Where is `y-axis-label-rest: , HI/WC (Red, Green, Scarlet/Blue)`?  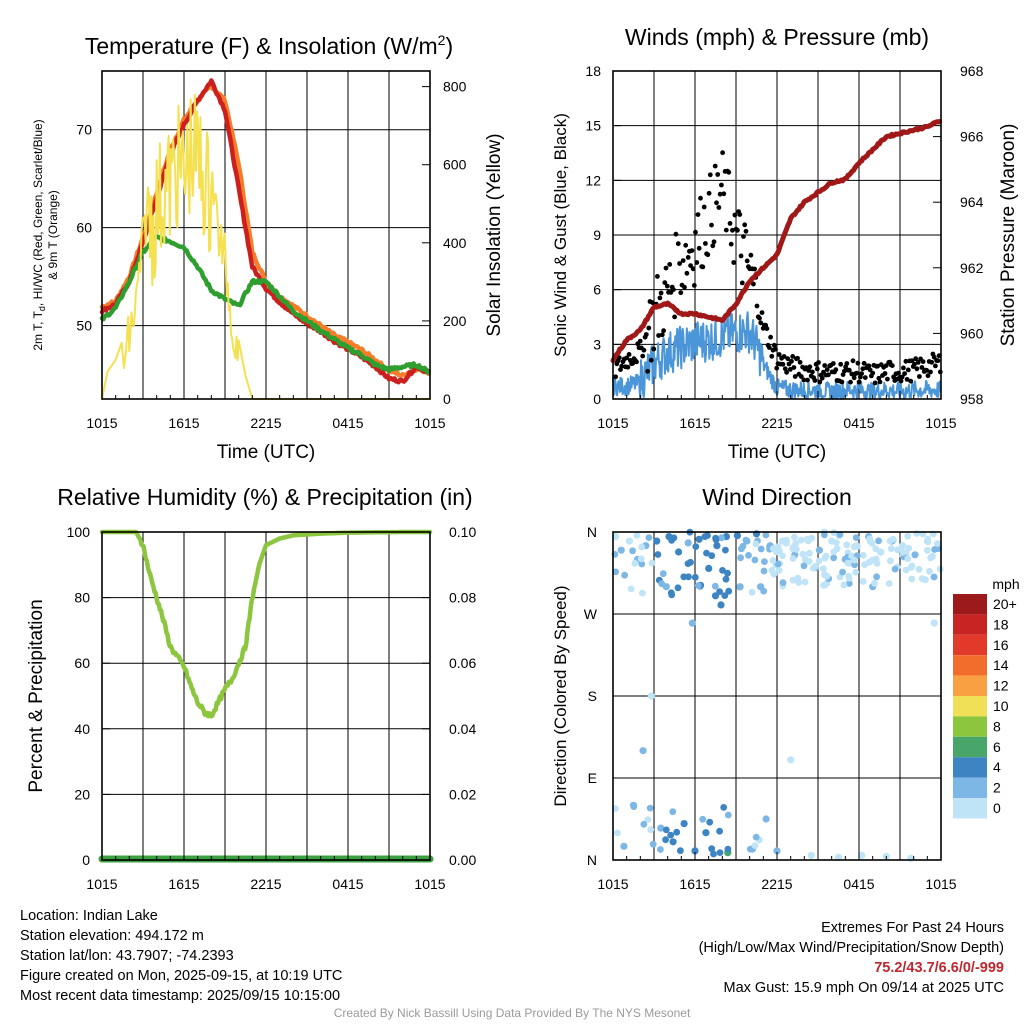
y-axis-label-rest: , HI/WC (Red, Green, Scarlet/Blue) is located at coordinates (38, 212).